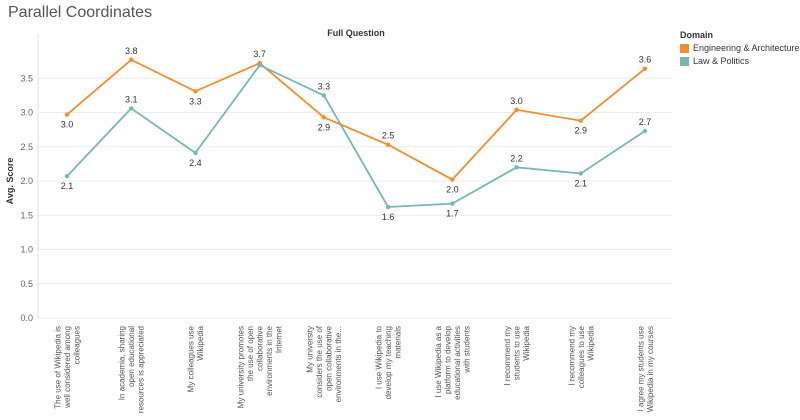 The height and width of the screenshot is (420, 800). What do you see at coordinates (131, 99) in the screenshot?
I see `data-label: 3.1` at bounding box center [131, 99].